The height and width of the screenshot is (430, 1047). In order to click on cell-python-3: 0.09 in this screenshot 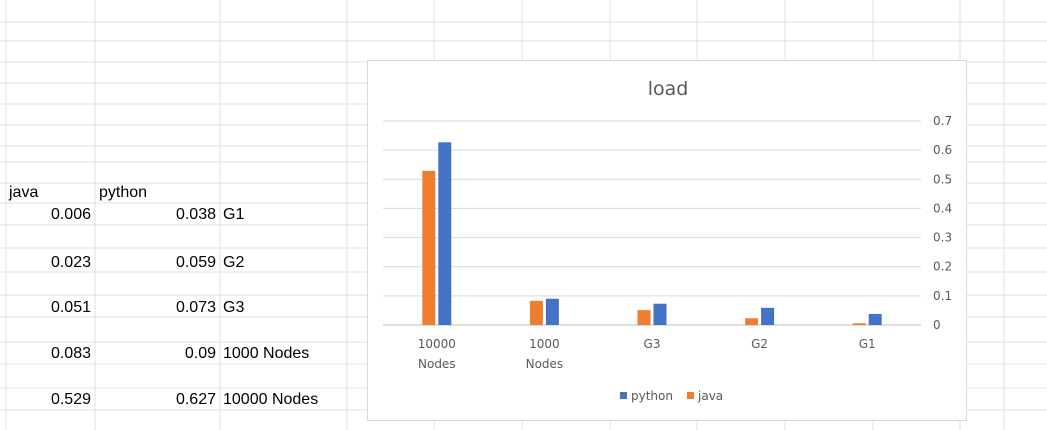, I will do `click(200, 353)`.